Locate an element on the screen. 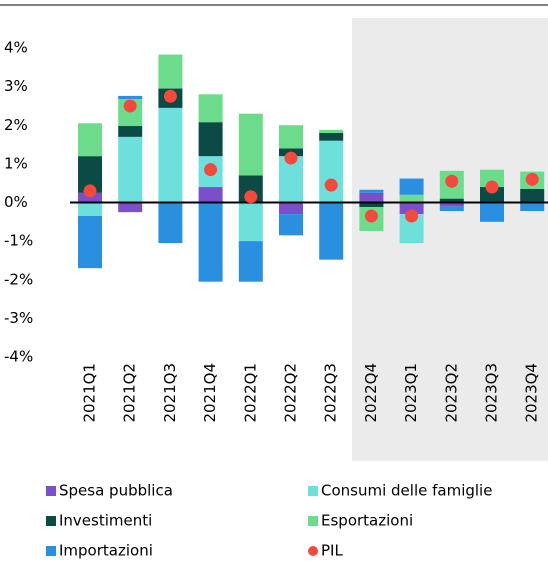 Image resolution: width=548 pixels, height=561 pixels. legend-label: Investimenti is located at coordinates (105, 521).